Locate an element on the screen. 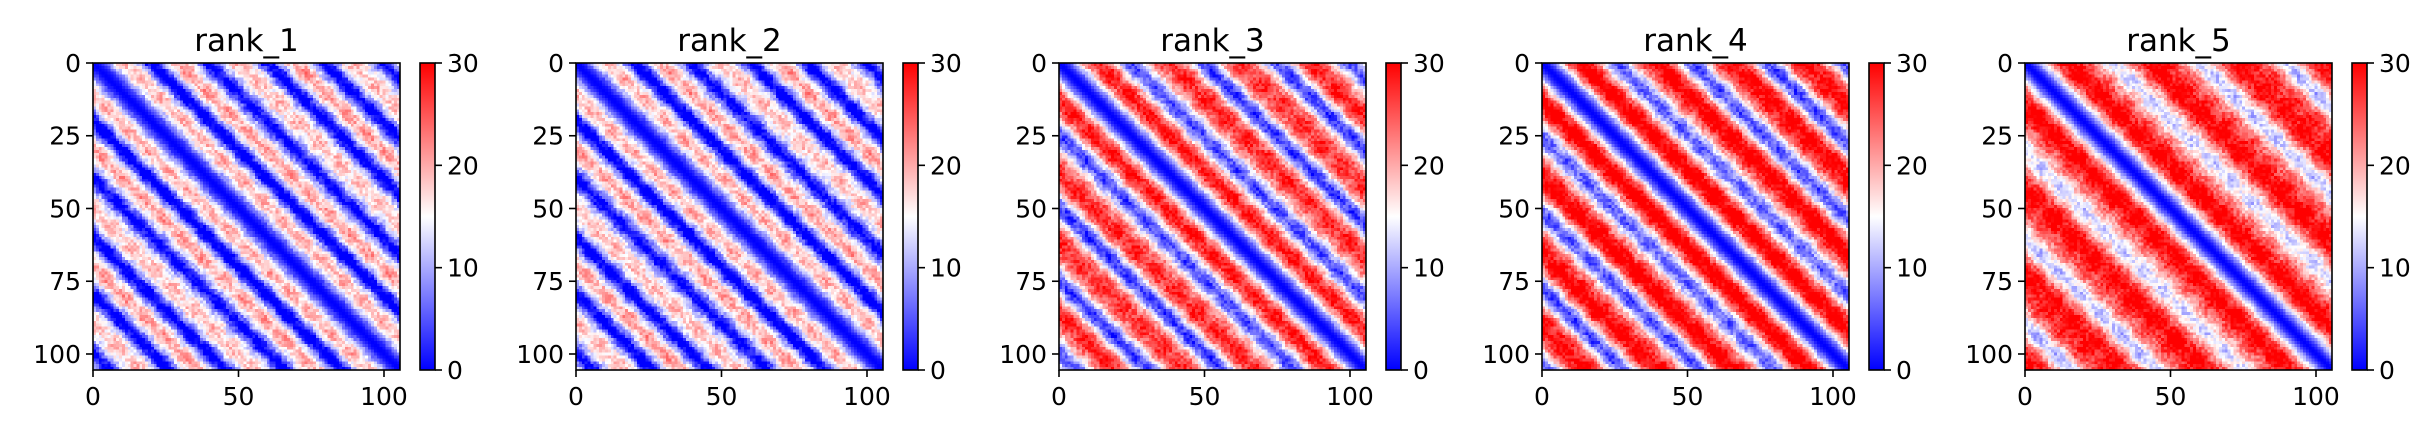 The width and height of the screenshot is (2435, 438). panel-title: rank_1 is located at coordinates (246, 41).